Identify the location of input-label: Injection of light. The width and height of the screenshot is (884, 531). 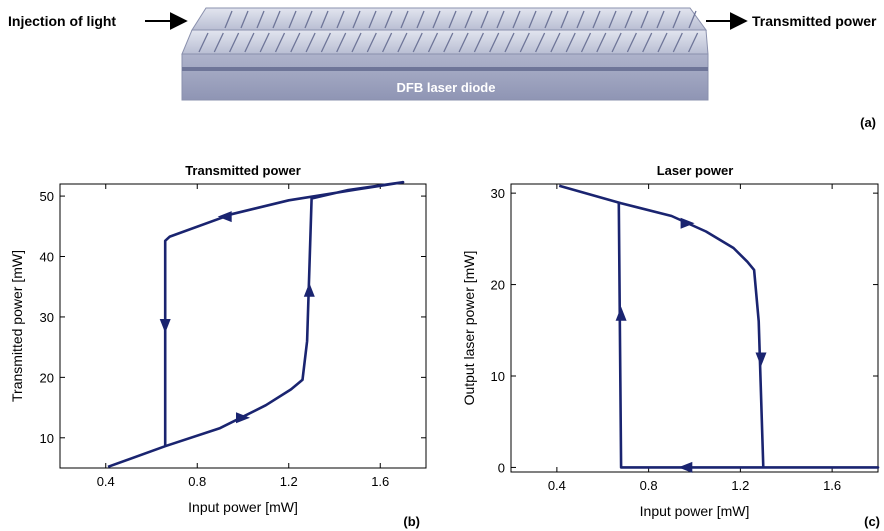
(62, 21).